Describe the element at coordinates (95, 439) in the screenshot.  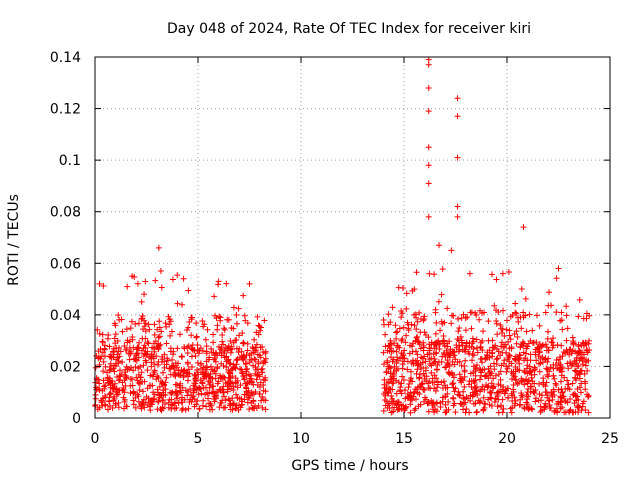
I see `x-tick-label: 0` at that location.